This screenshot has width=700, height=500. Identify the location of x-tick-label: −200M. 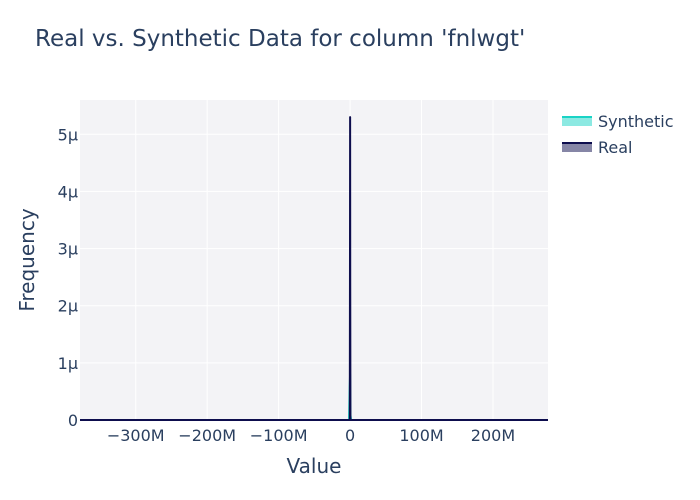
(207, 435).